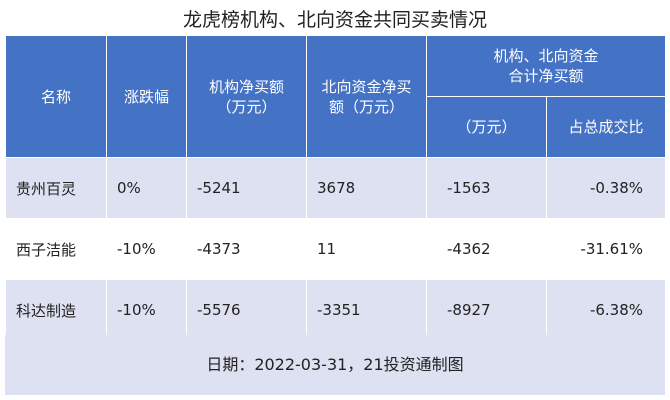 This screenshot has width=670, height=400. I want to click on cell-inst: -5576, so click(246, 310).